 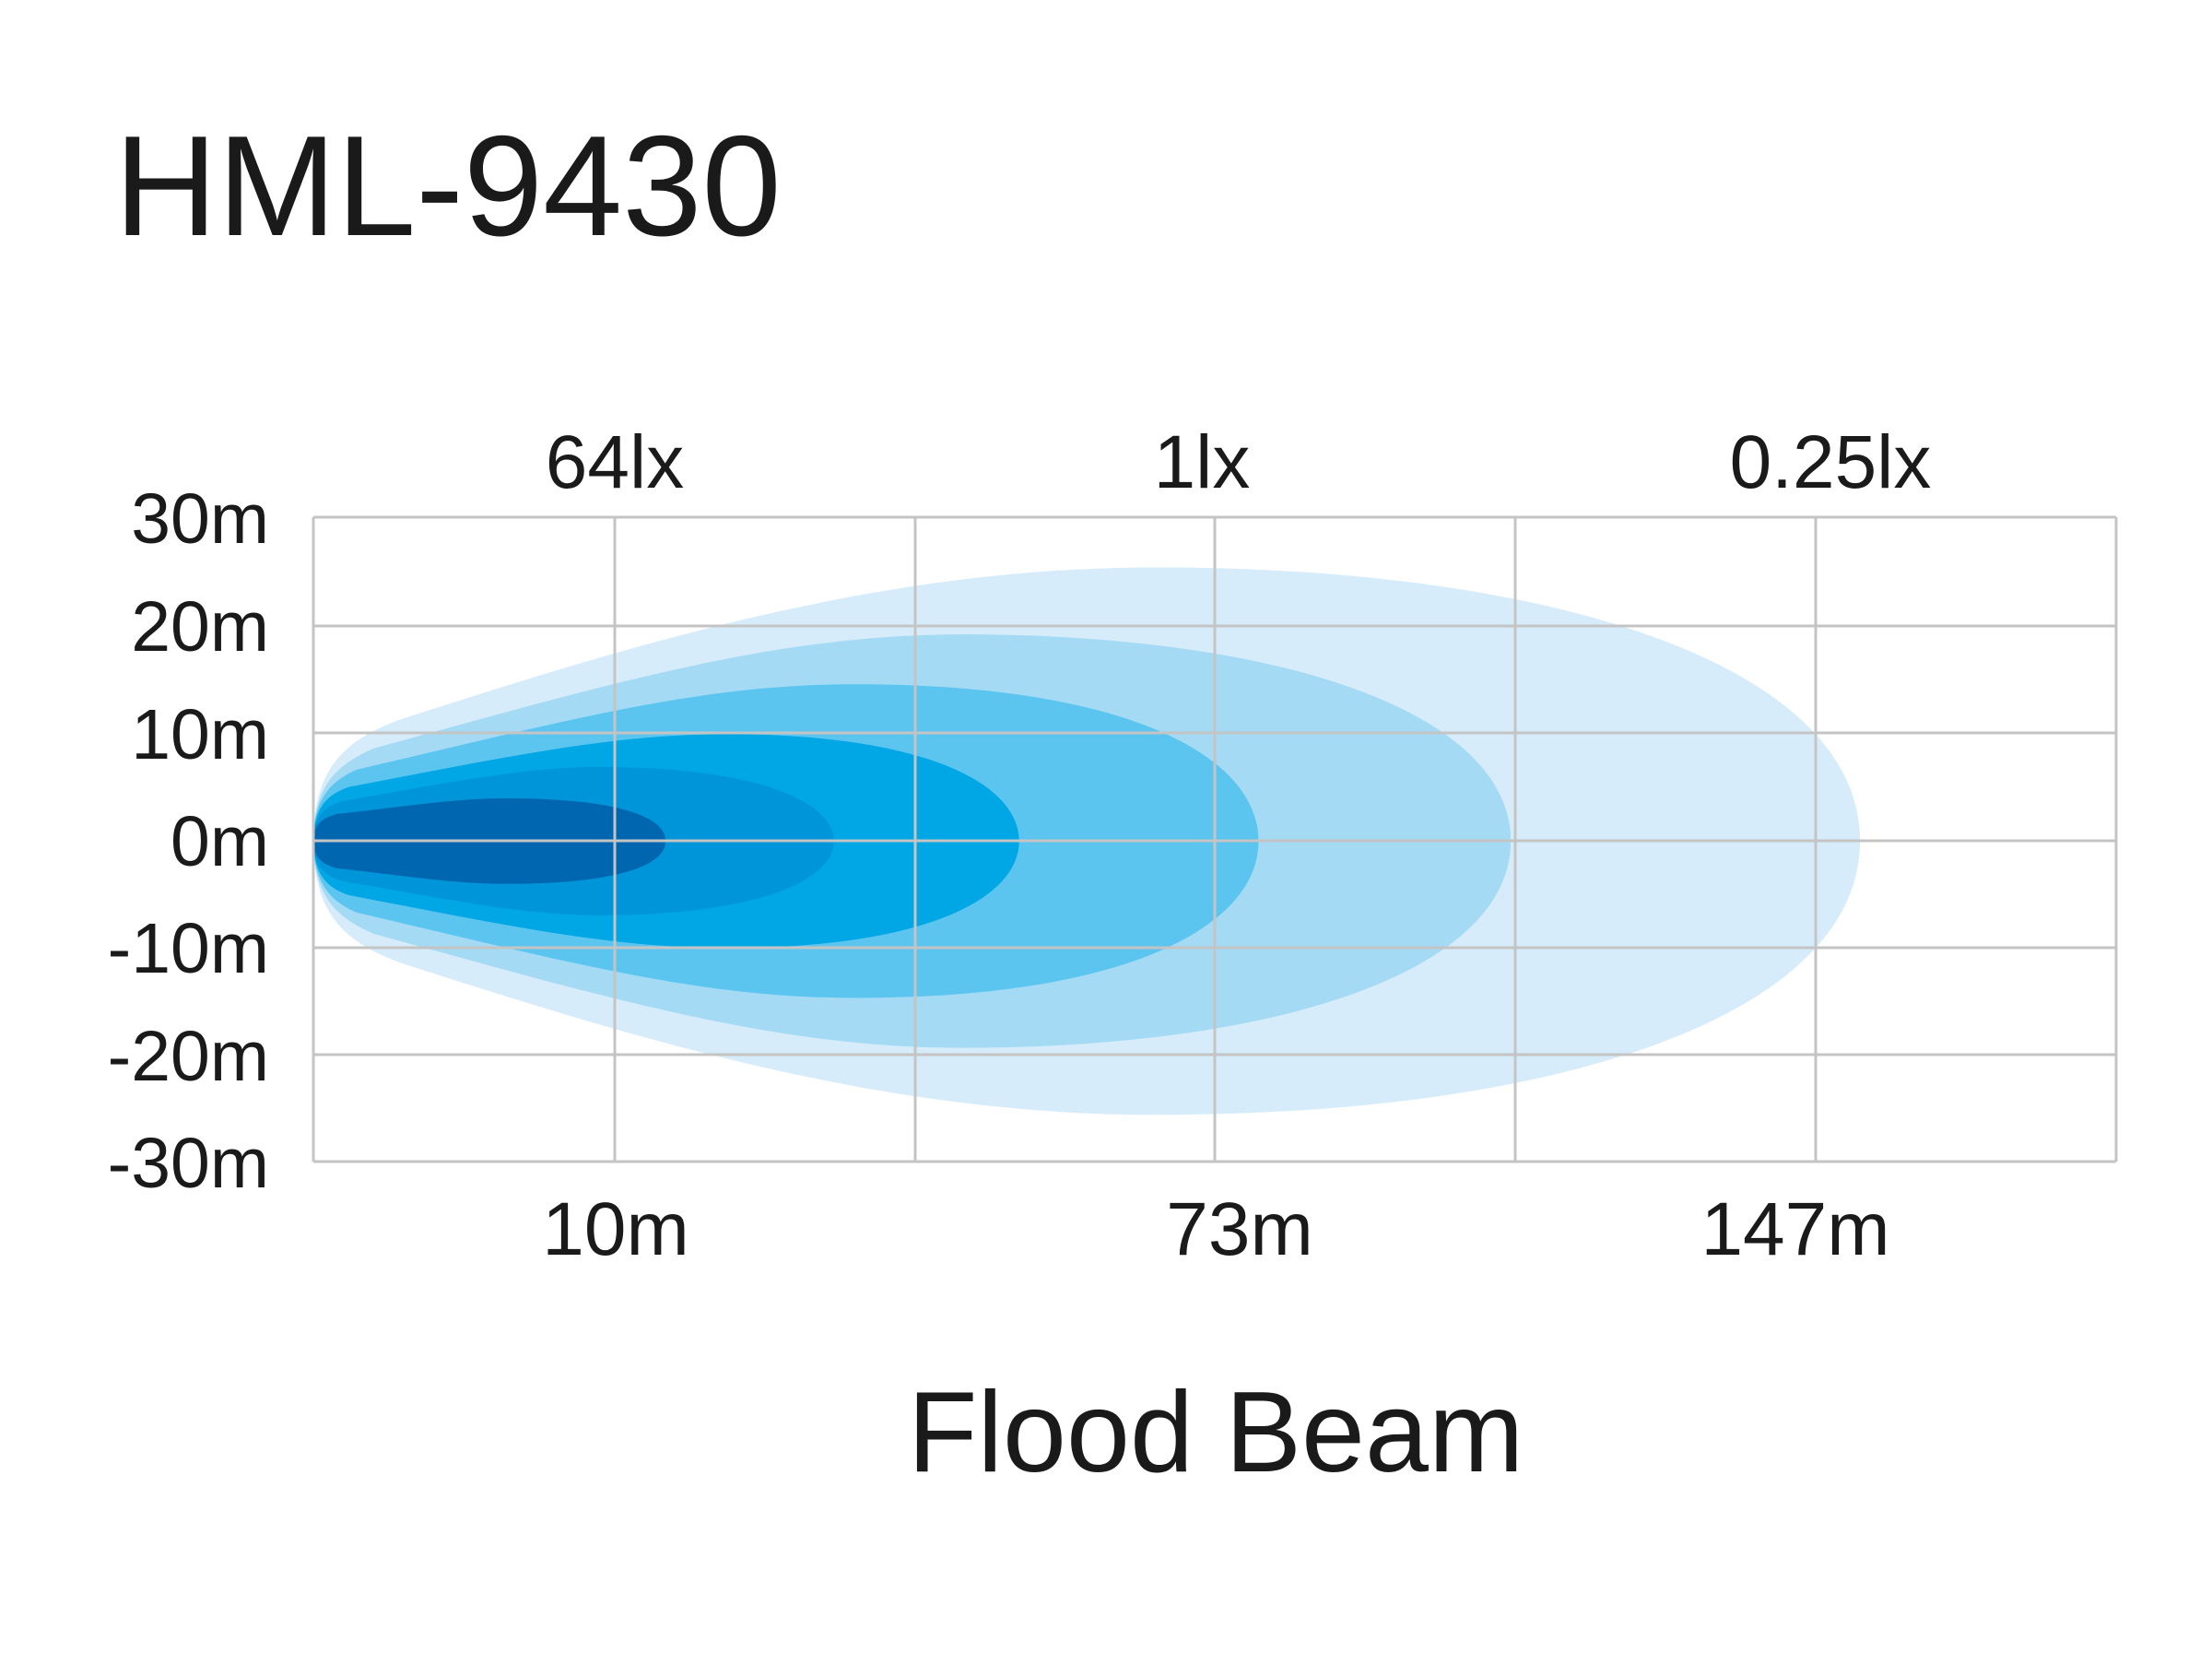 I want to click on y-label: -10m, so click(x=188, y=948).